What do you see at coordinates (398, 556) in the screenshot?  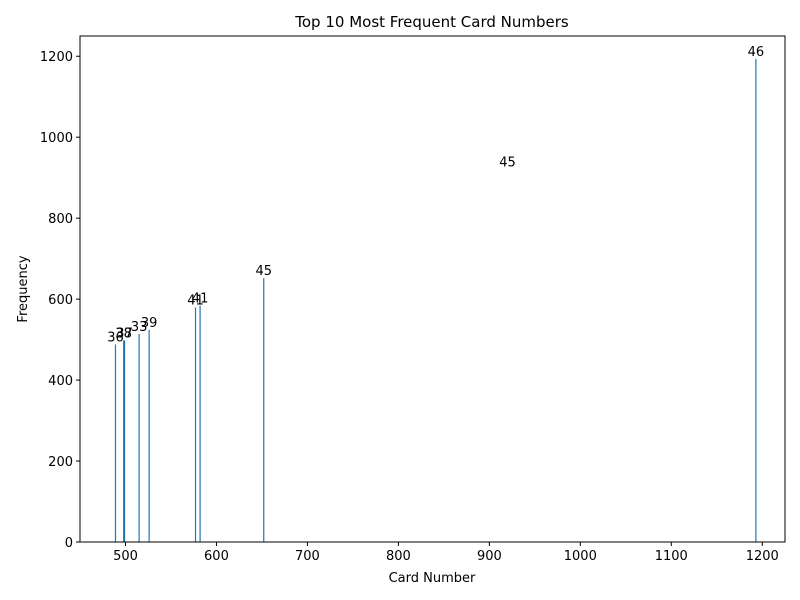 I see `x-tick-label: 800` at bounding box center [398, 556].